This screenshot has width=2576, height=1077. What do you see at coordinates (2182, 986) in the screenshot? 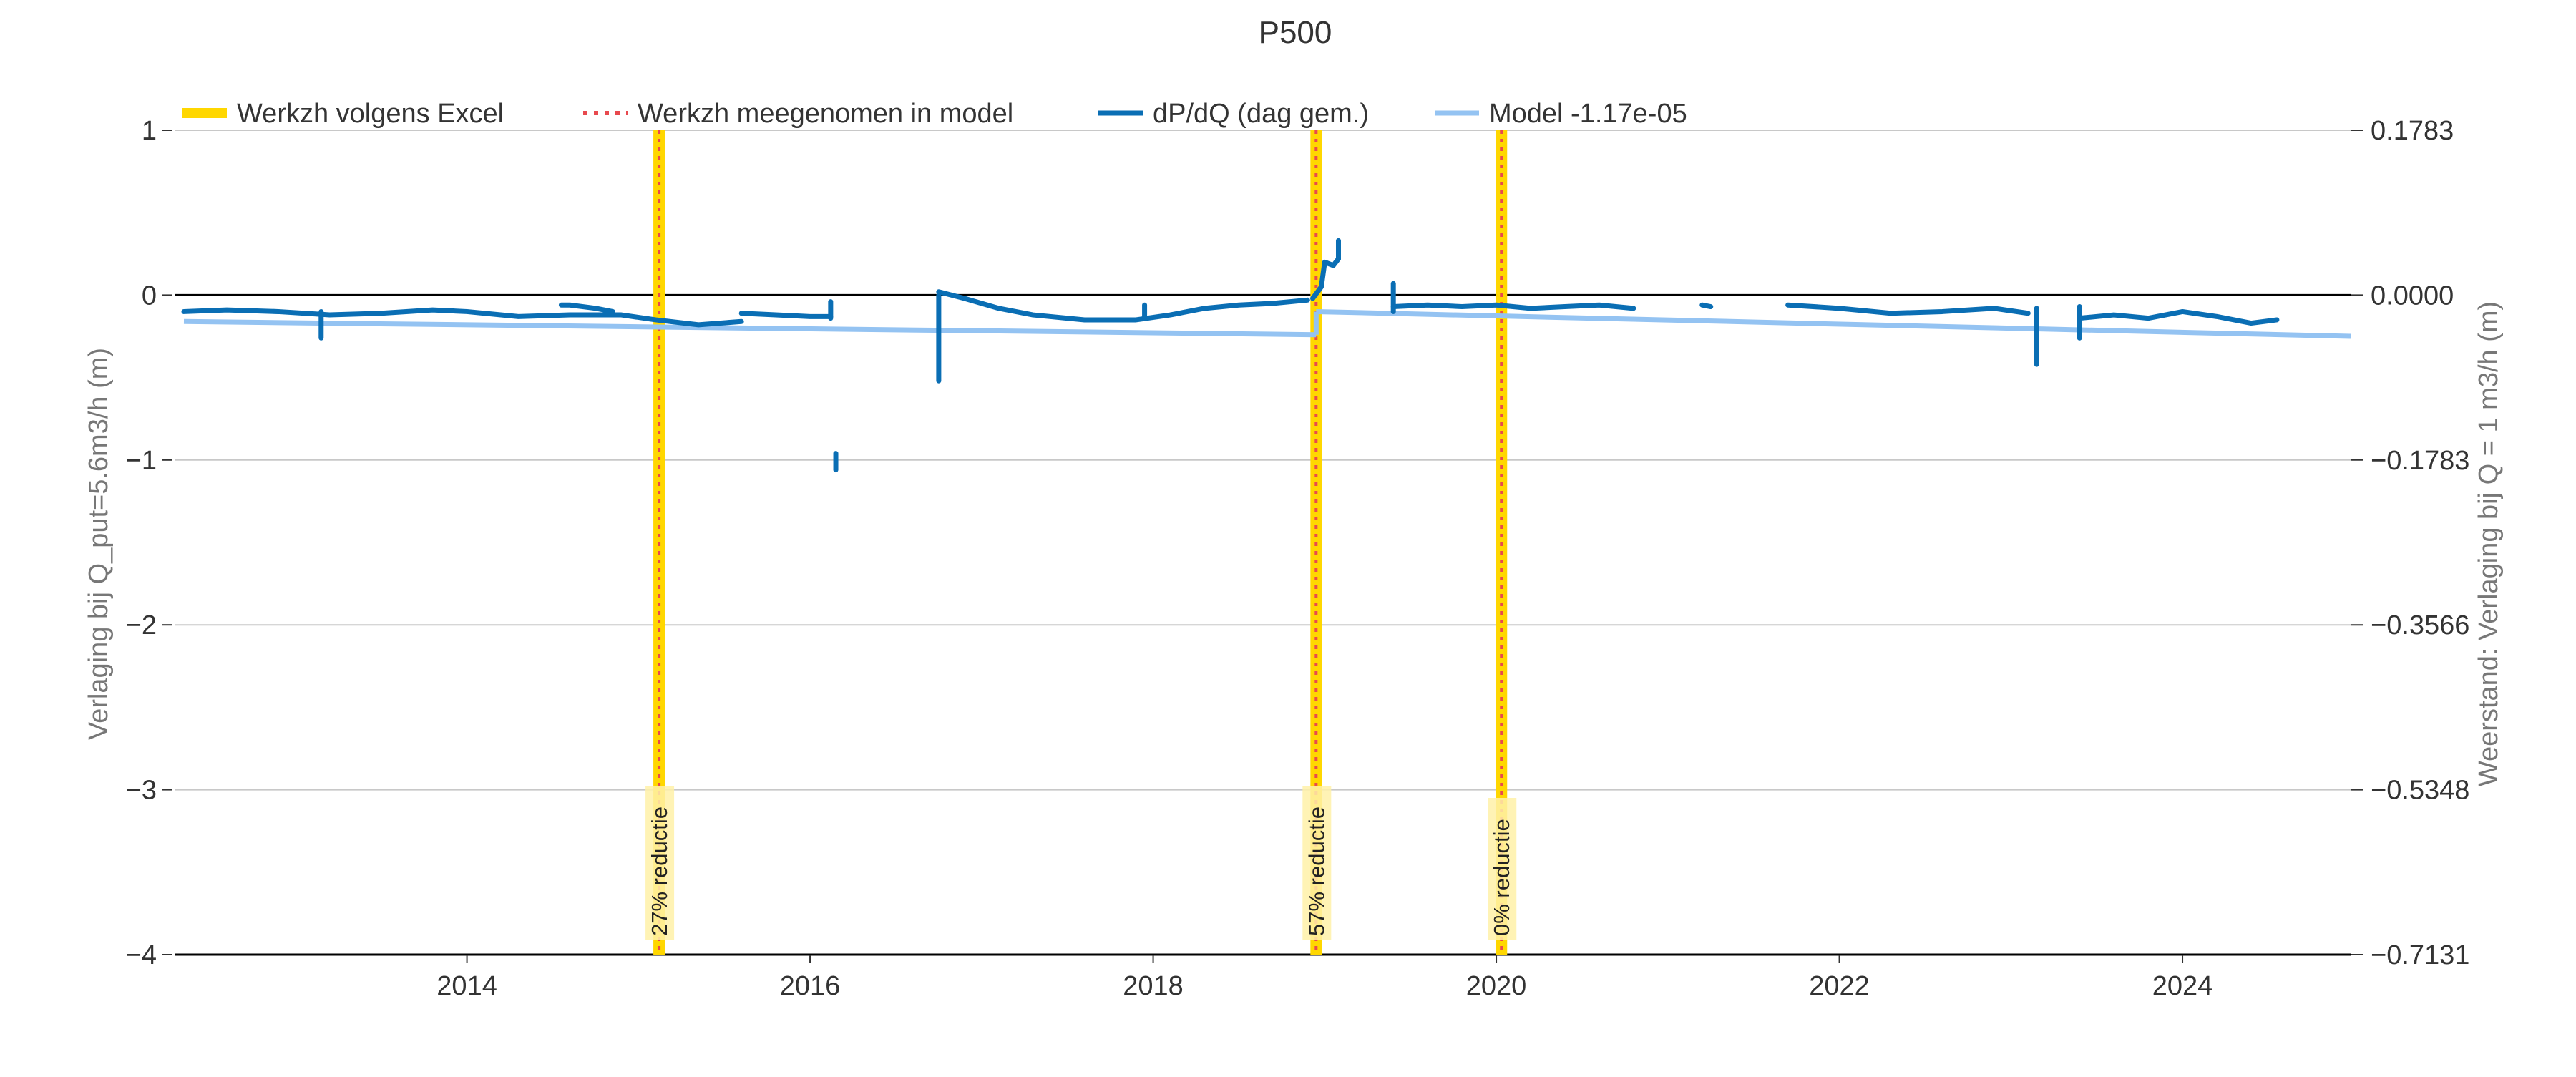
I see `x-tick-label: 2024` at bounding box center [2182, 986].